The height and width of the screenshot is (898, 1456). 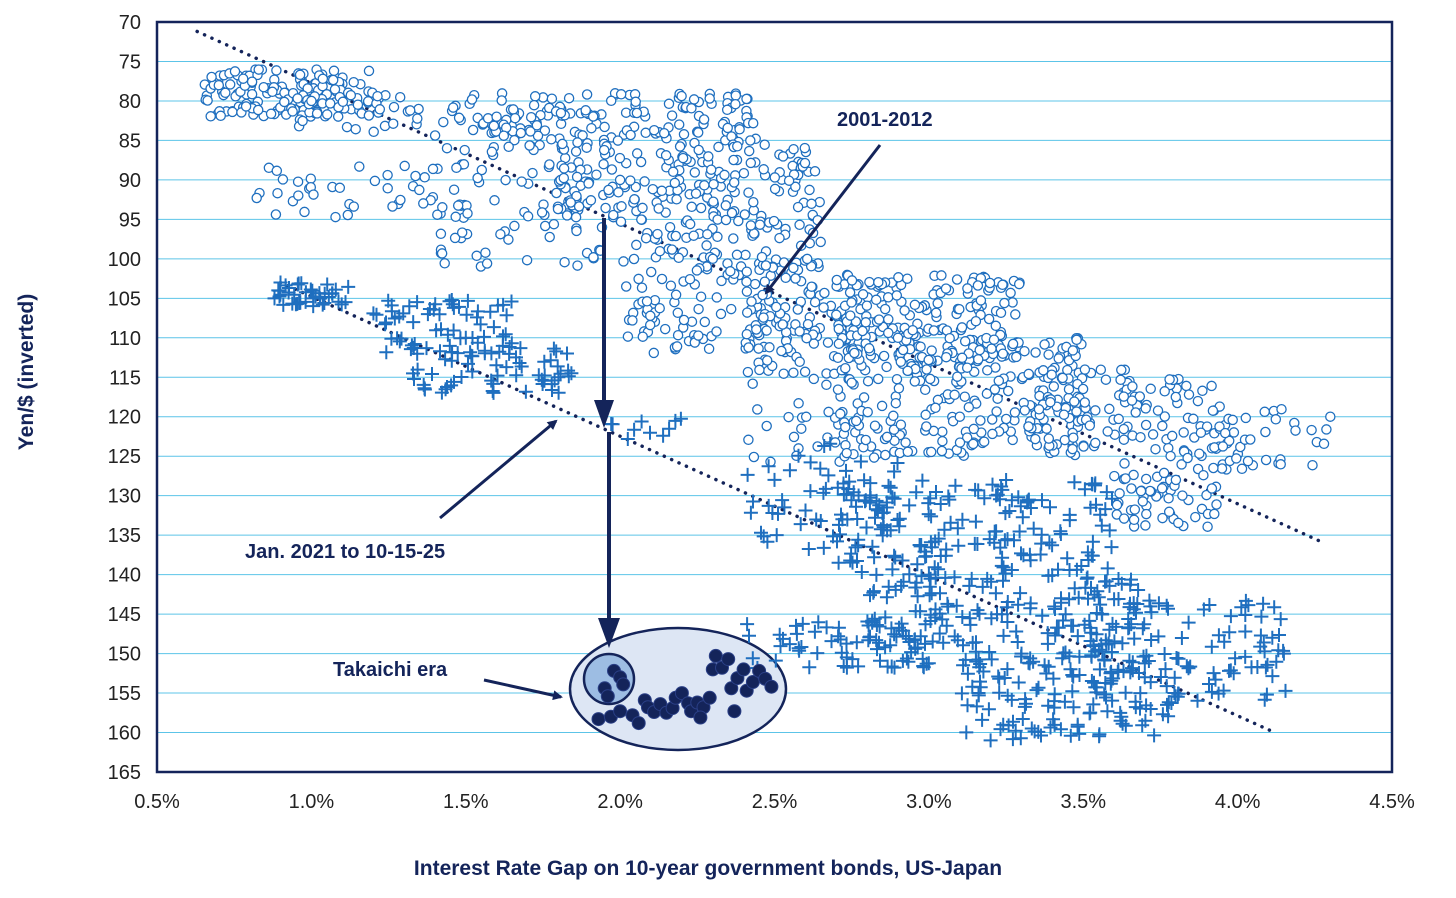 What do you see at coordinates (700, 717) in the screenshot?
I see `point-takaichi` at bounding box center [700, 717].